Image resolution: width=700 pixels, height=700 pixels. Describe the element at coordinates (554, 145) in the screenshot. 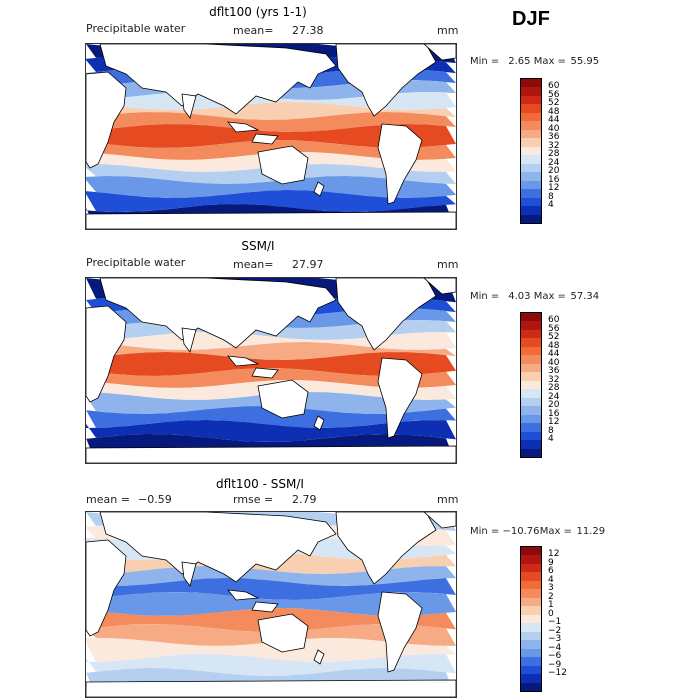

I see `colorbar-tick-label: 32` at that location.